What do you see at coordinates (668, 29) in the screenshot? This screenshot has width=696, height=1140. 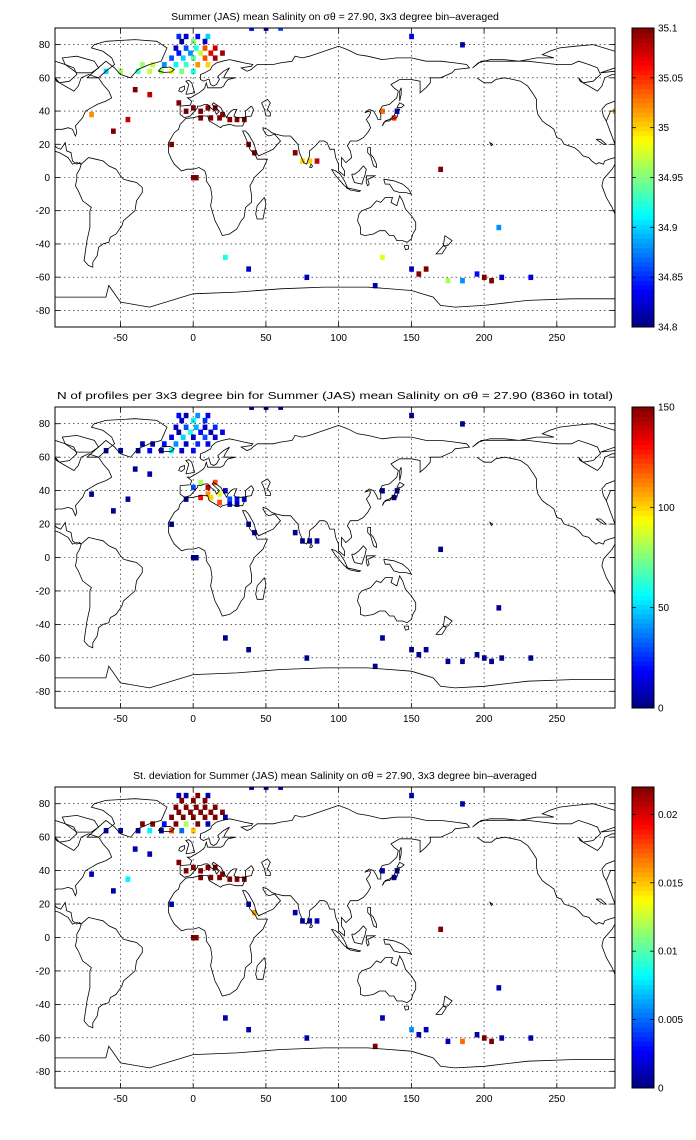 I see `colorbar-tick-label: 35.1` at bounding box center [668, 29].